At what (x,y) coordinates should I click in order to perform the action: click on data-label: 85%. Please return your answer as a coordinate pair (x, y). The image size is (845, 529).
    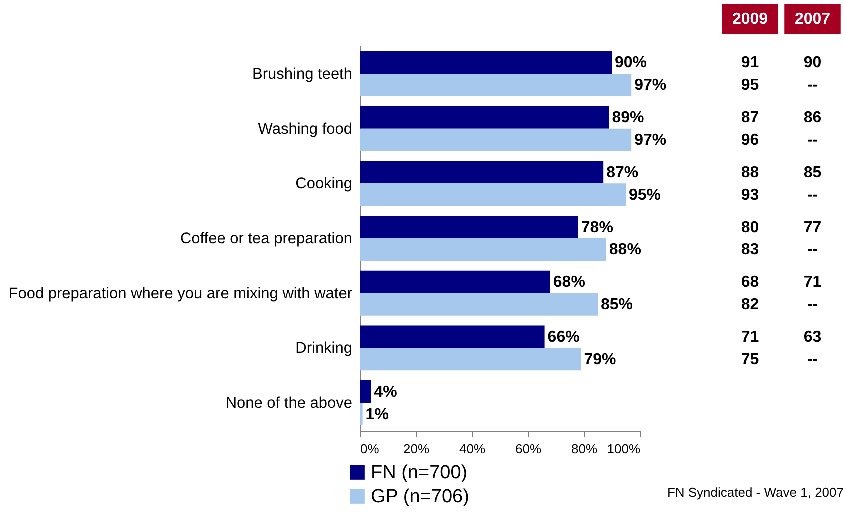
    Looking at the image, I should click on (617, 305).